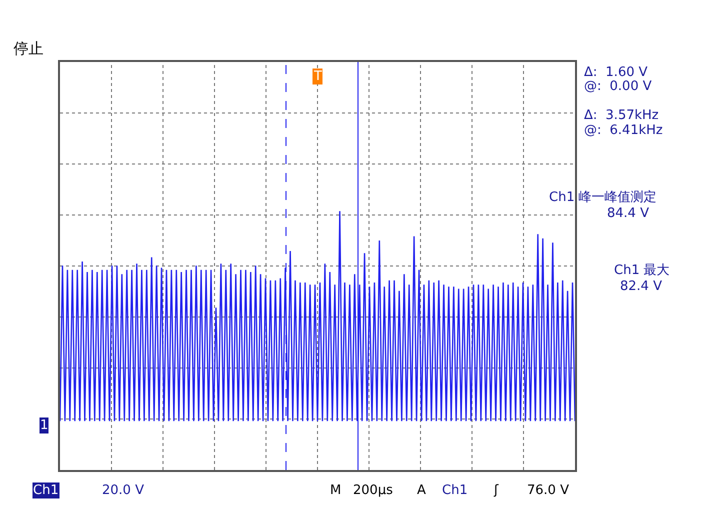  I want to click on text: Ch1 峰一峰值测定, so click(603, 197).